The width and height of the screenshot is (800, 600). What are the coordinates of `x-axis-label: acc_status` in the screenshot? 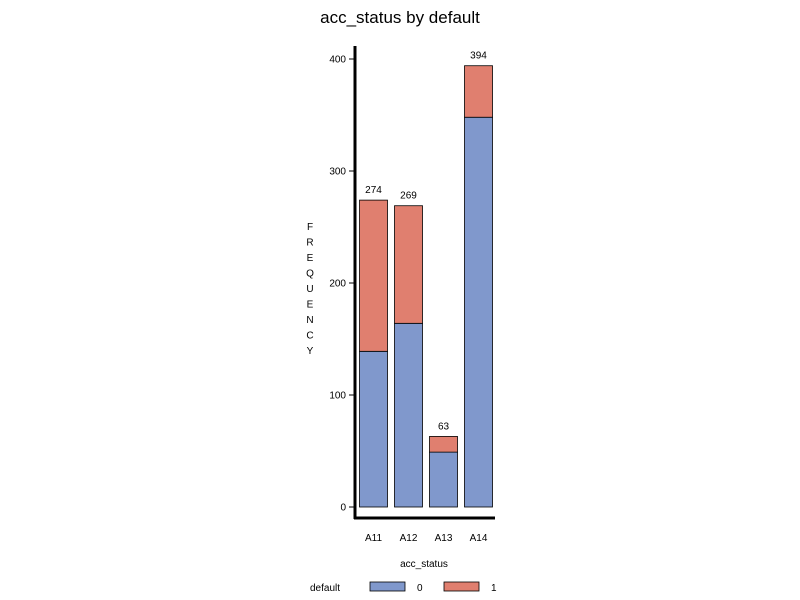 It's located at (424, 564).